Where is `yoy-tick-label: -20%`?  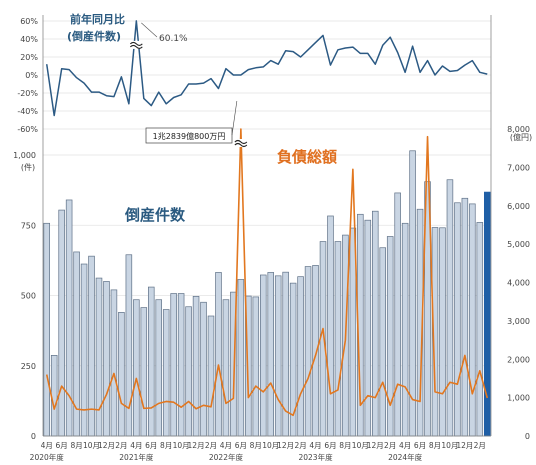
yoy-tick-label: -20% is located at coordinates (27, 93).